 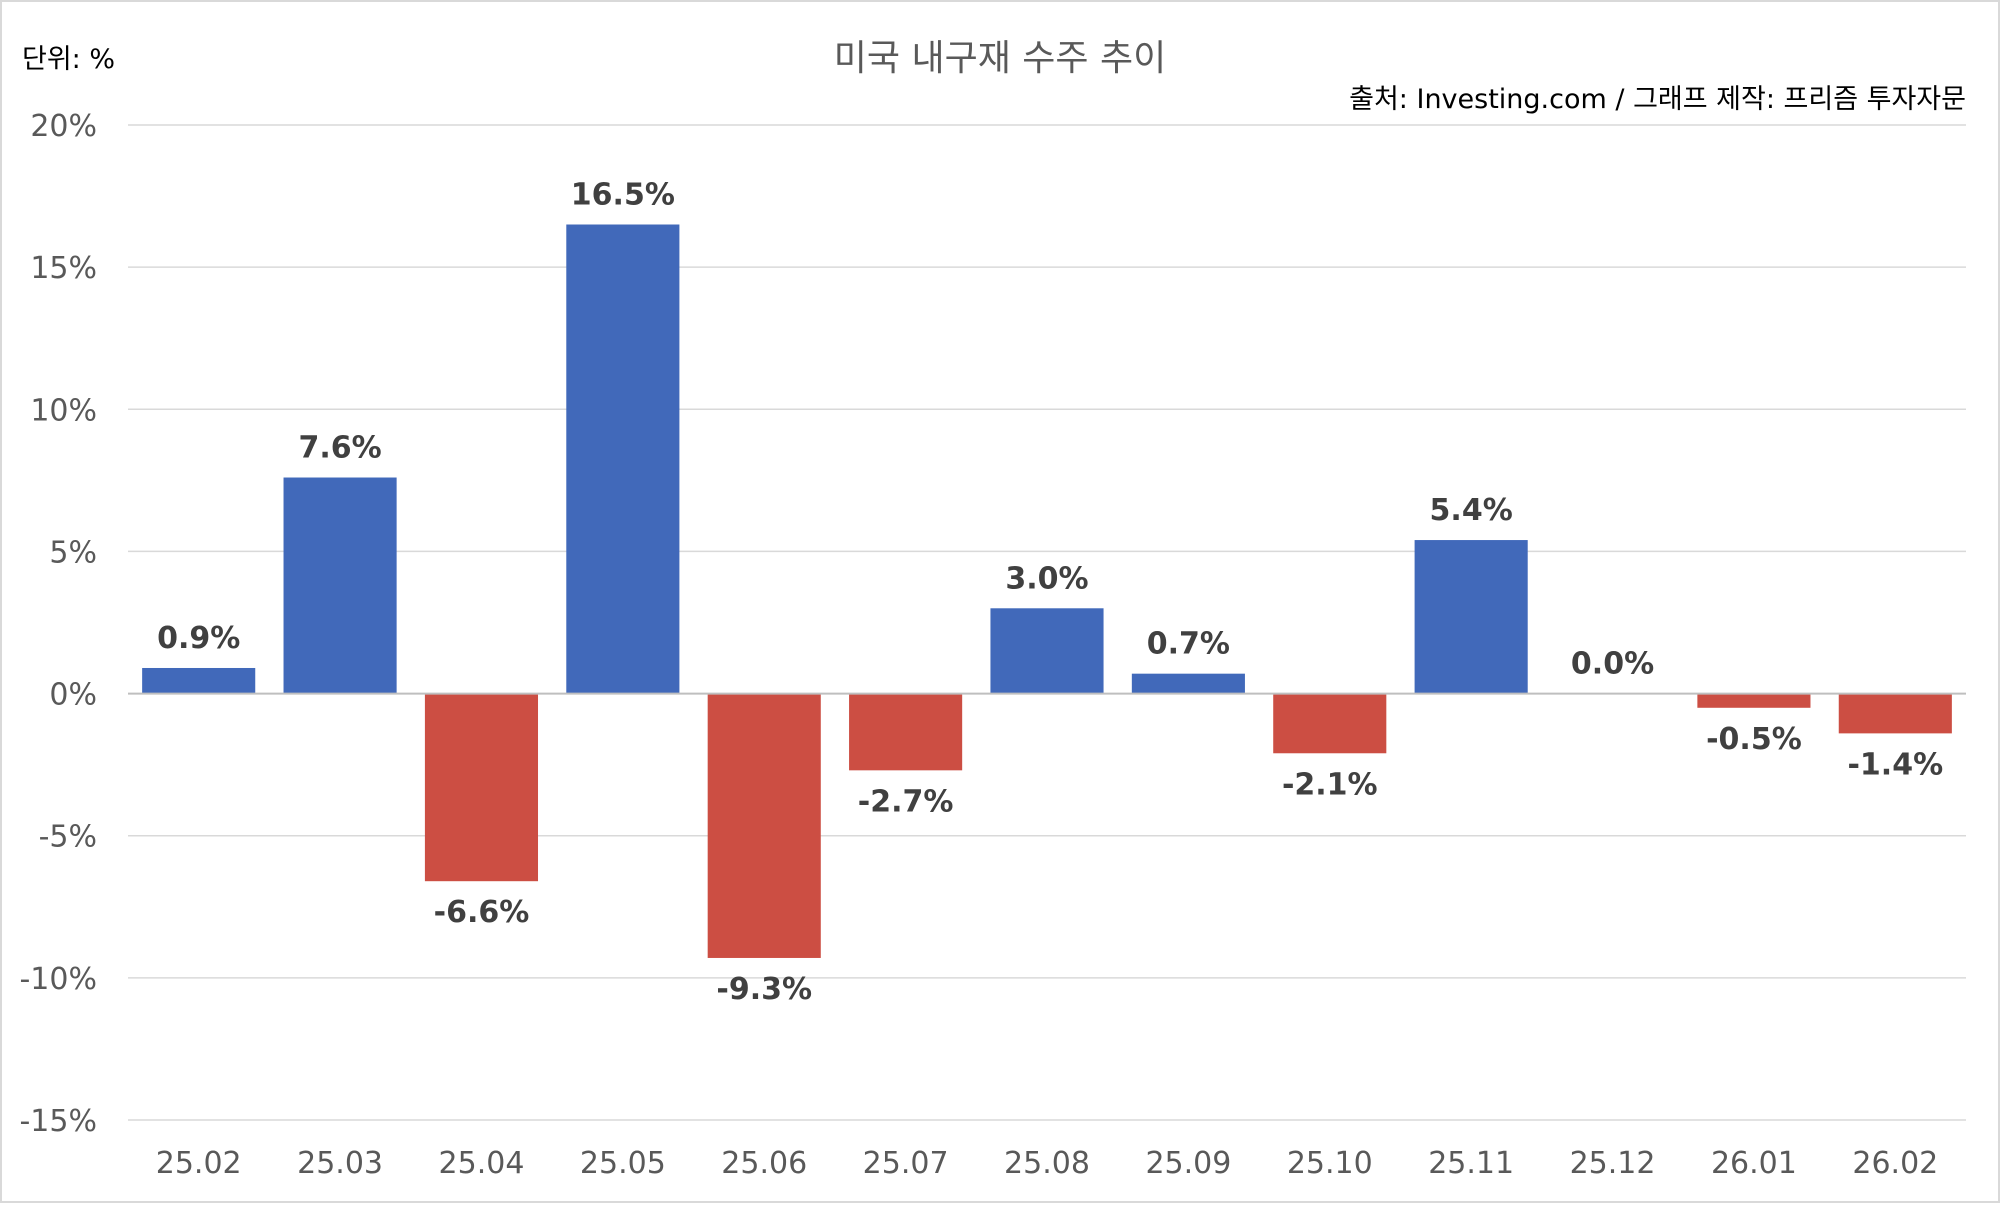 I want to click on data-label: -2.7%, so click(x=906, y=801).